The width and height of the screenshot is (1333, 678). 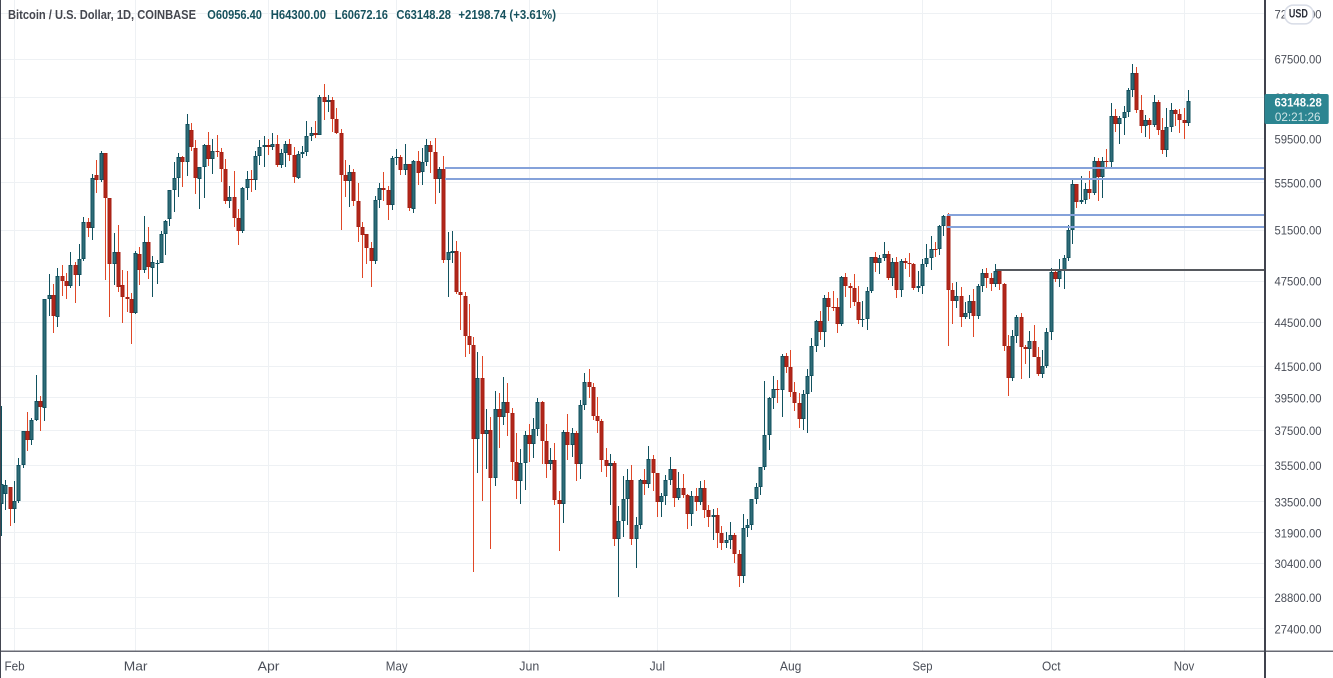 I want to click on svg-text: 31900.00, so click(x=1298, y=533).